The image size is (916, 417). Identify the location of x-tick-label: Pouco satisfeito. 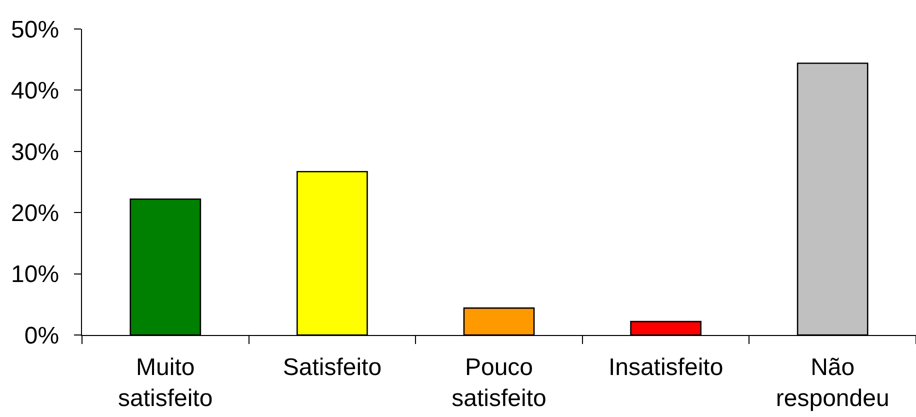
(499, 383).